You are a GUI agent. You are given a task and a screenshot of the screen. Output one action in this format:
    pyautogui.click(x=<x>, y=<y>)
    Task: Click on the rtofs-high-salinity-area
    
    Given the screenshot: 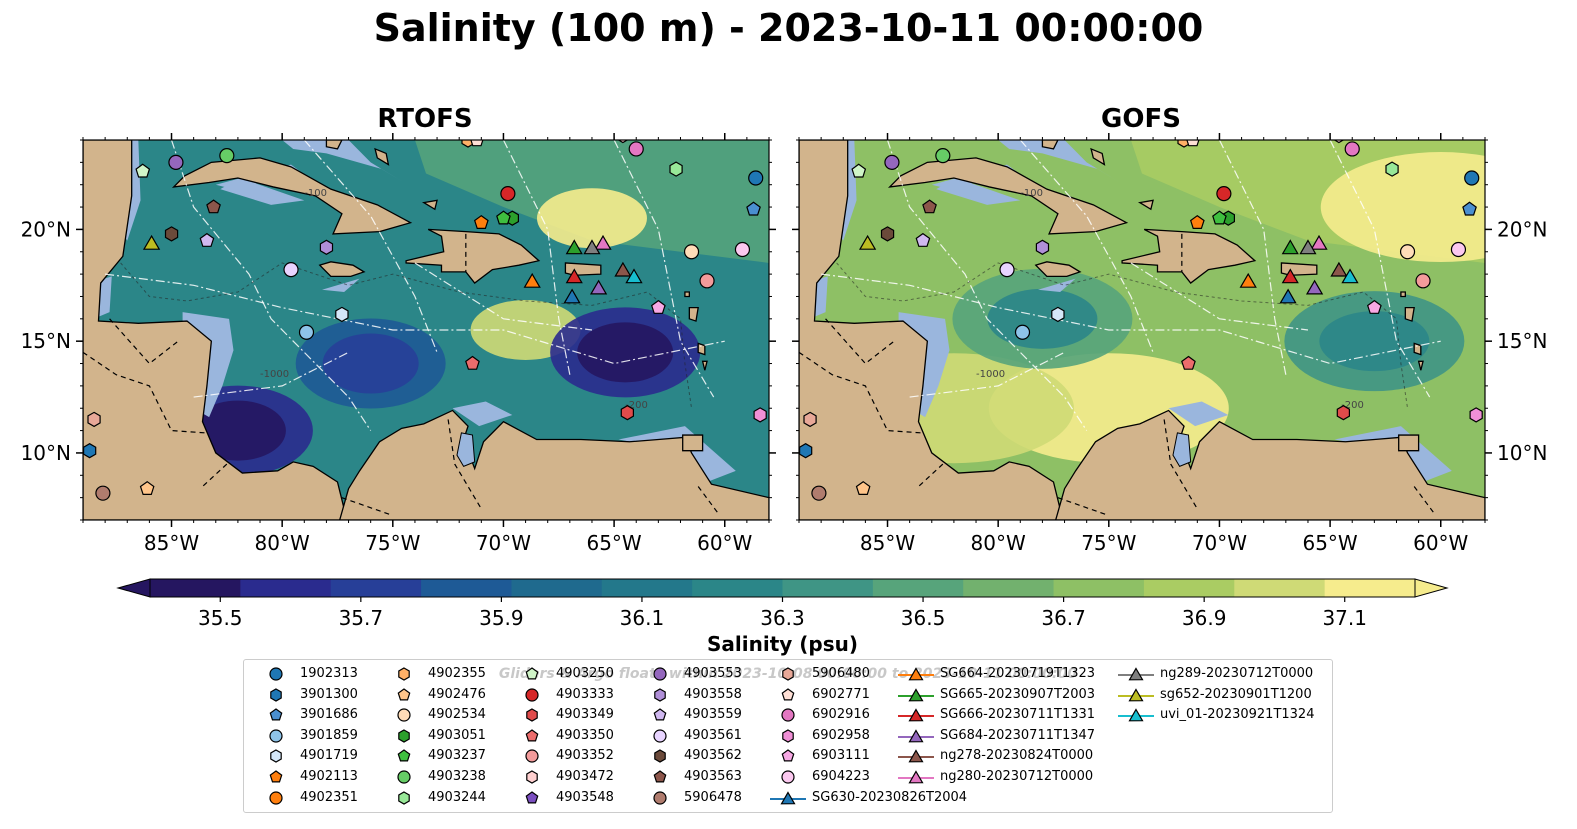 What is the action you would take?
    pyautogui.click(x=591, y=218)
    